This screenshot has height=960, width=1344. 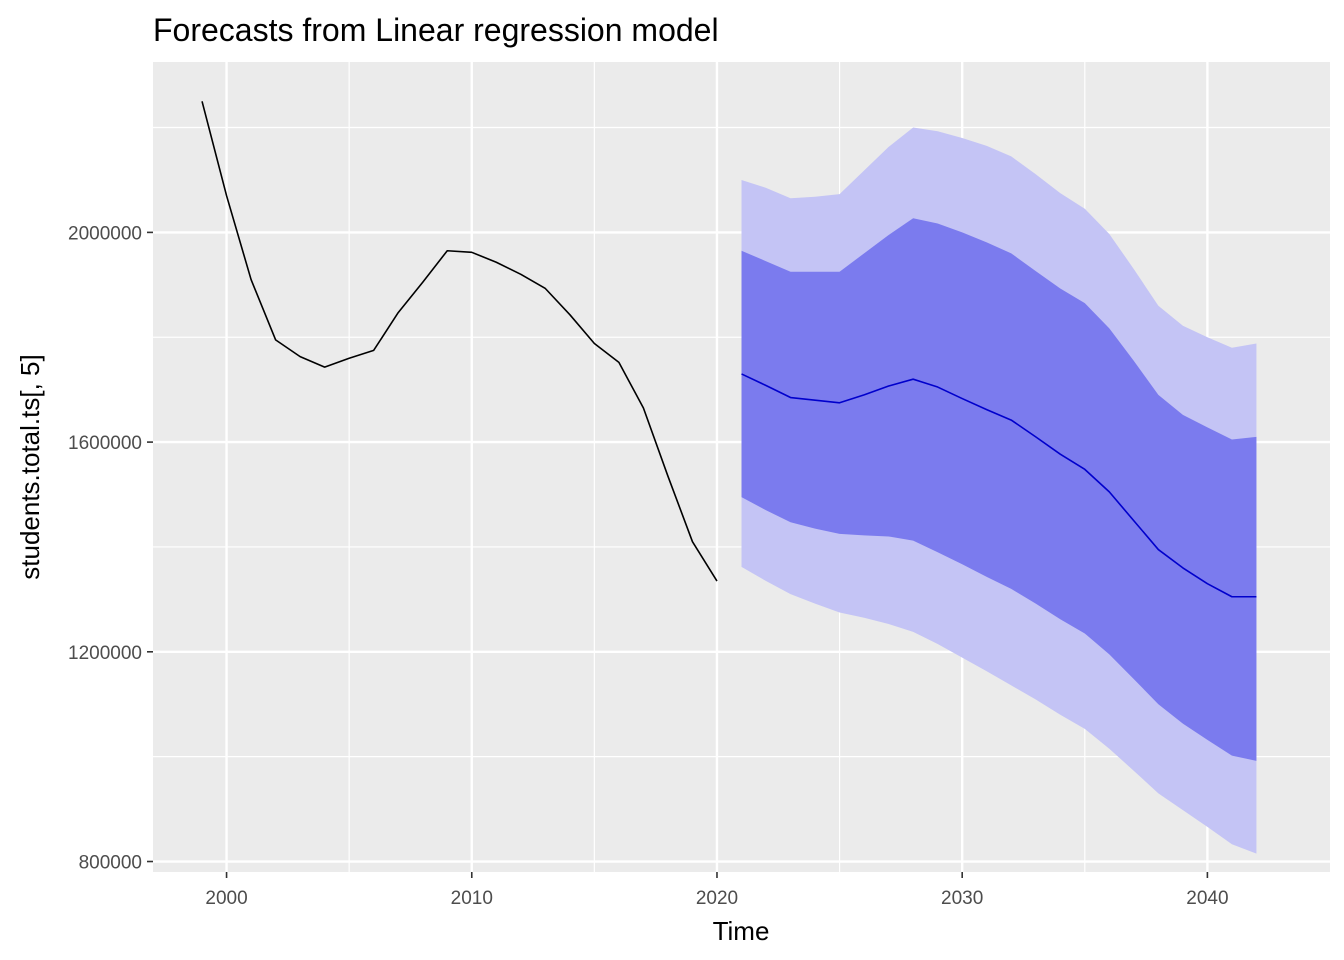 What do you see at coordinates (436, 30) in the screenshot?
I see `chart-title: Forecasts from Linear regression model` at bounding box center [436, 30].